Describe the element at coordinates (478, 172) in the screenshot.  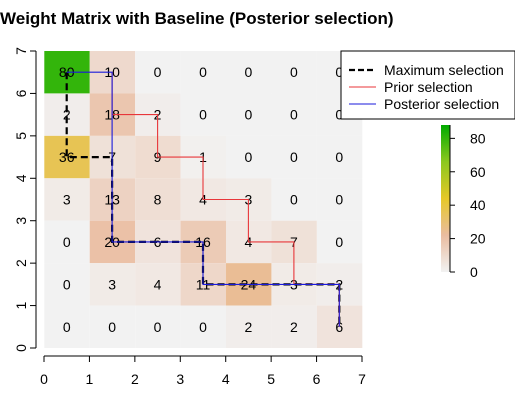
I see `colorbar-tick-label: 60` at that location.